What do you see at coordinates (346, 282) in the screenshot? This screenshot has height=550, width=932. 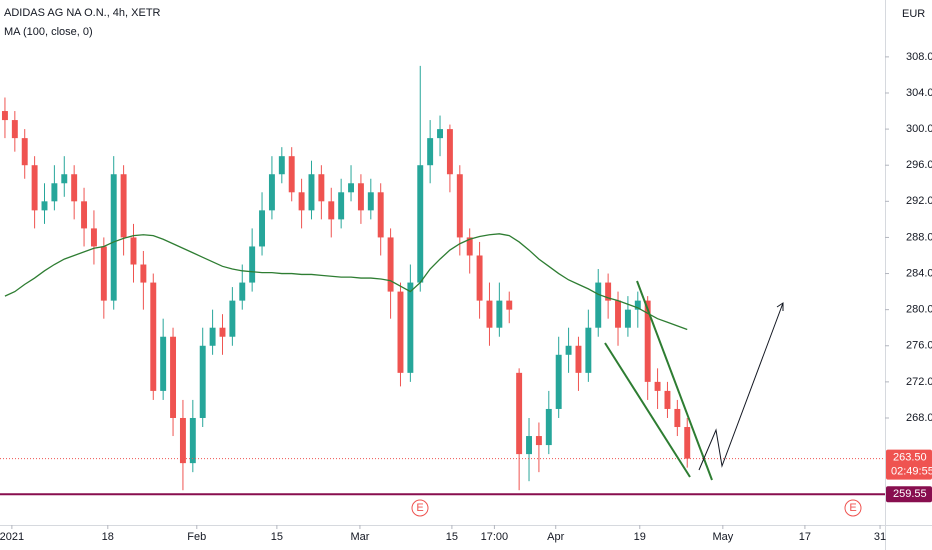 I see `moving-average` at bounding box center [346, 282].